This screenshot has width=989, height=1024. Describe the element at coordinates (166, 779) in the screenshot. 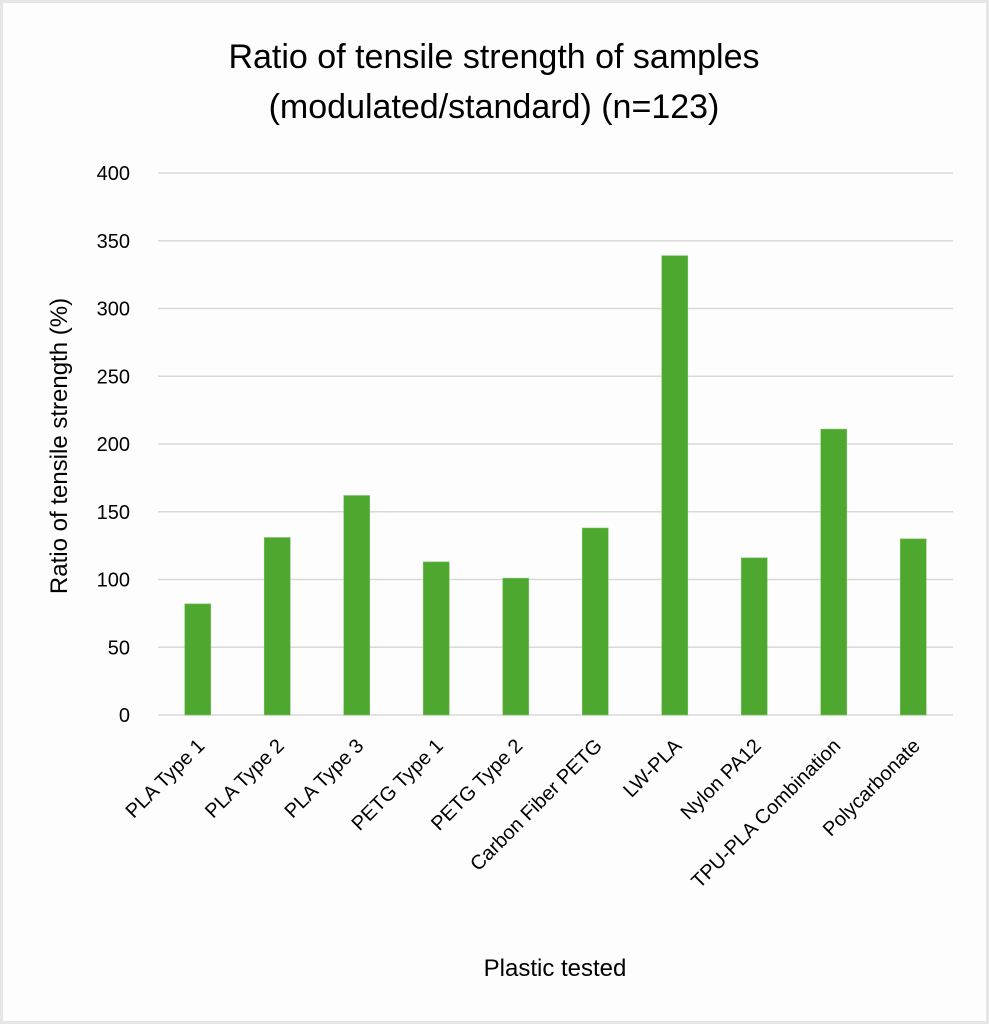

I see `x-category-label: PLA Type 1` at that location.